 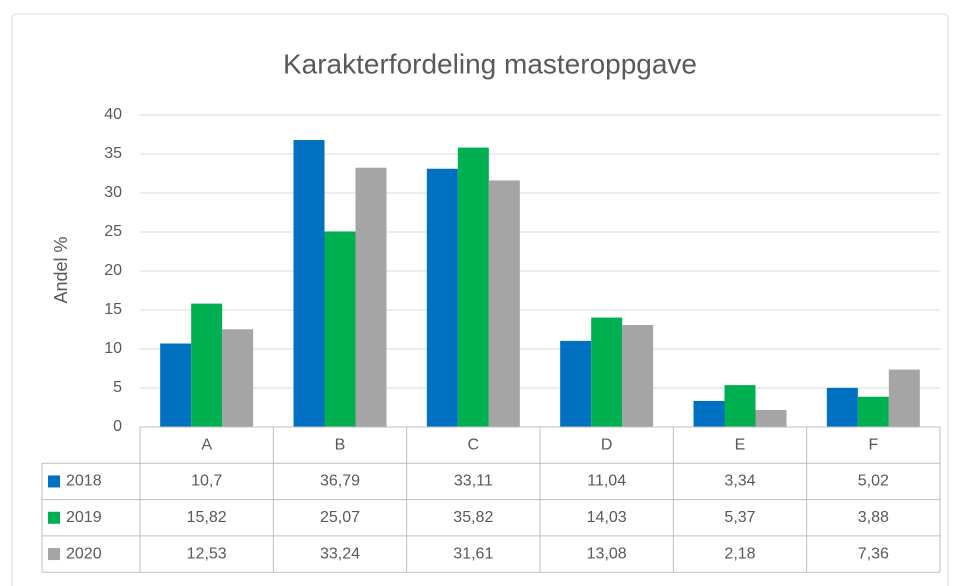 What do you see at coordinates (113, 114) in the screenshot?
I see `y-tick-label: 40` at bounding box center [113, 114].